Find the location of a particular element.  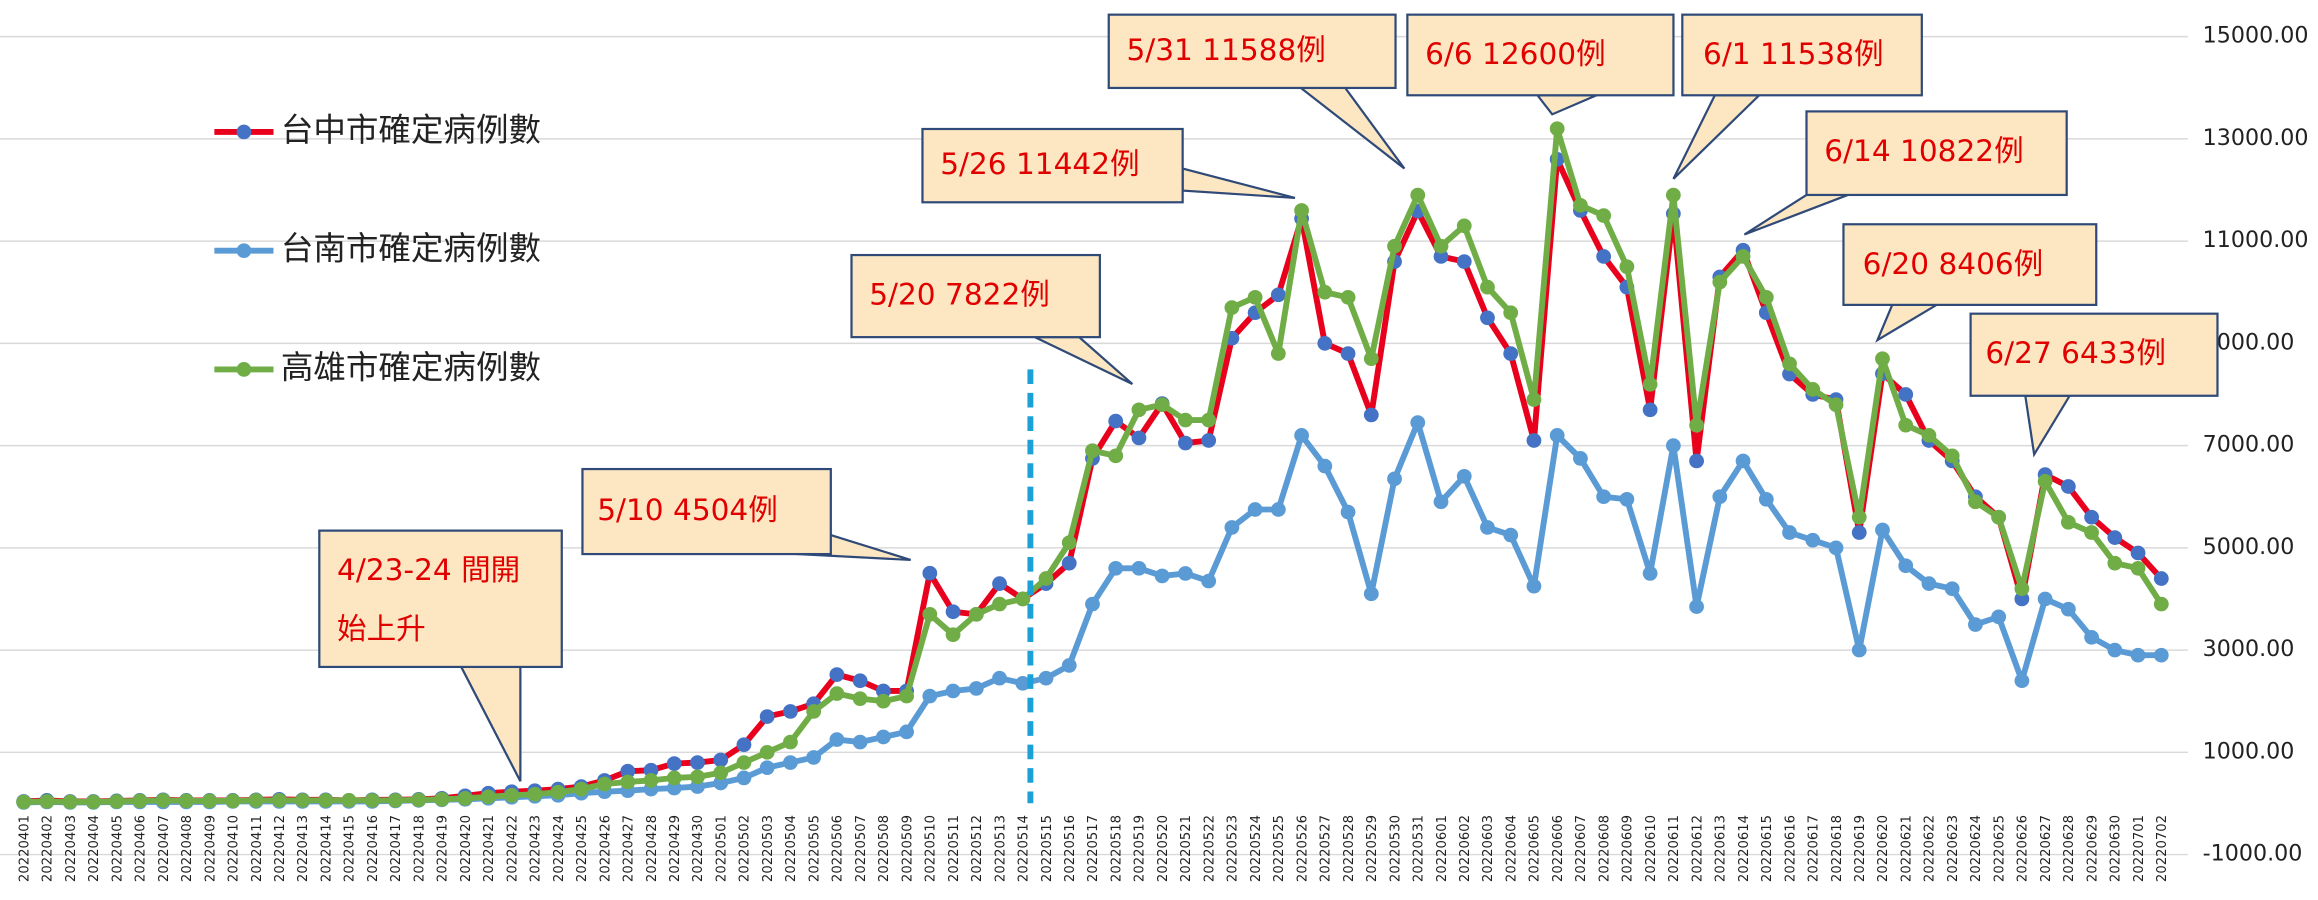

y-tick-label: -1000.00 is located at coordinates (2253, 854).